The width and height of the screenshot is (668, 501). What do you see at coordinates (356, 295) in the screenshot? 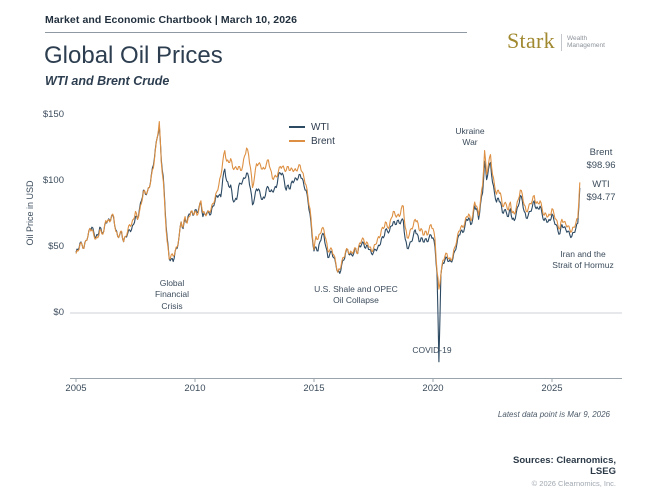
I see `annotation-us-shale-opec-collapse: U.S. Shale and OPEC Oil Collapse` at bounding box center [356, 295].